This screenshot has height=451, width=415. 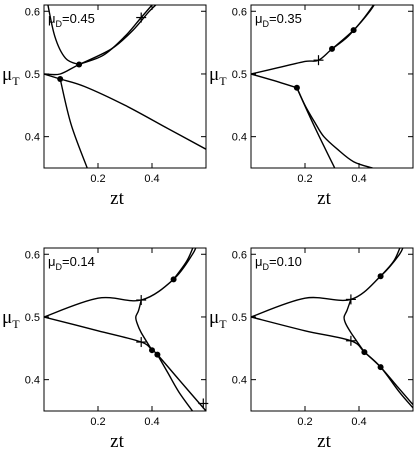 I want to click on curves, so click(x=313, y=86).